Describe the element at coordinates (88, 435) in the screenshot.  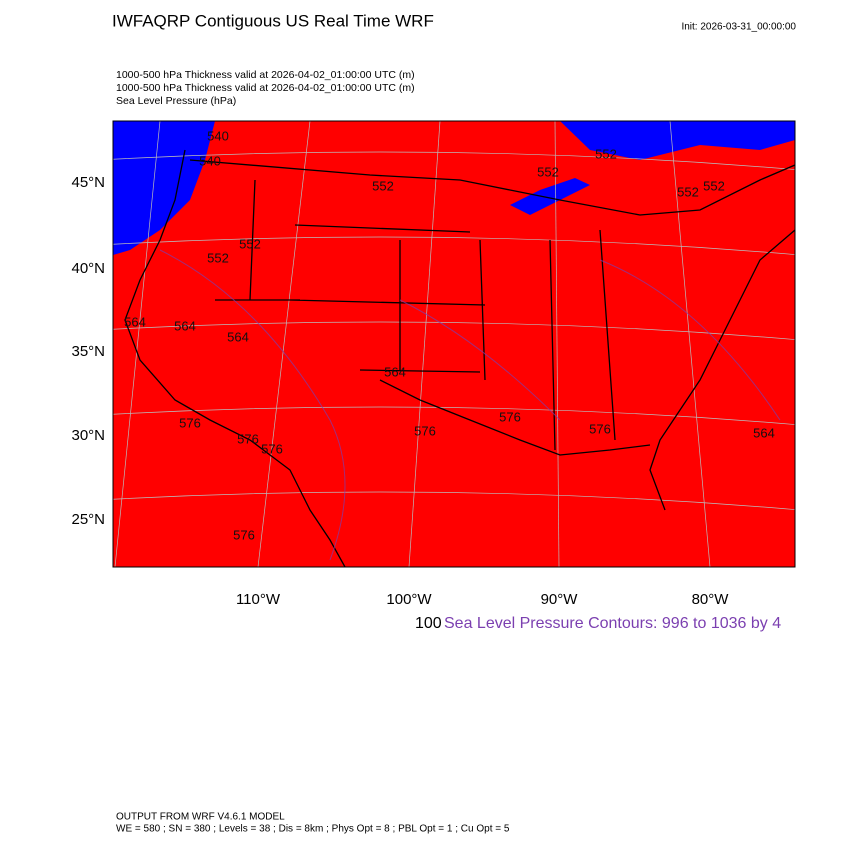
I see `lat-label: 30°N` at that location.